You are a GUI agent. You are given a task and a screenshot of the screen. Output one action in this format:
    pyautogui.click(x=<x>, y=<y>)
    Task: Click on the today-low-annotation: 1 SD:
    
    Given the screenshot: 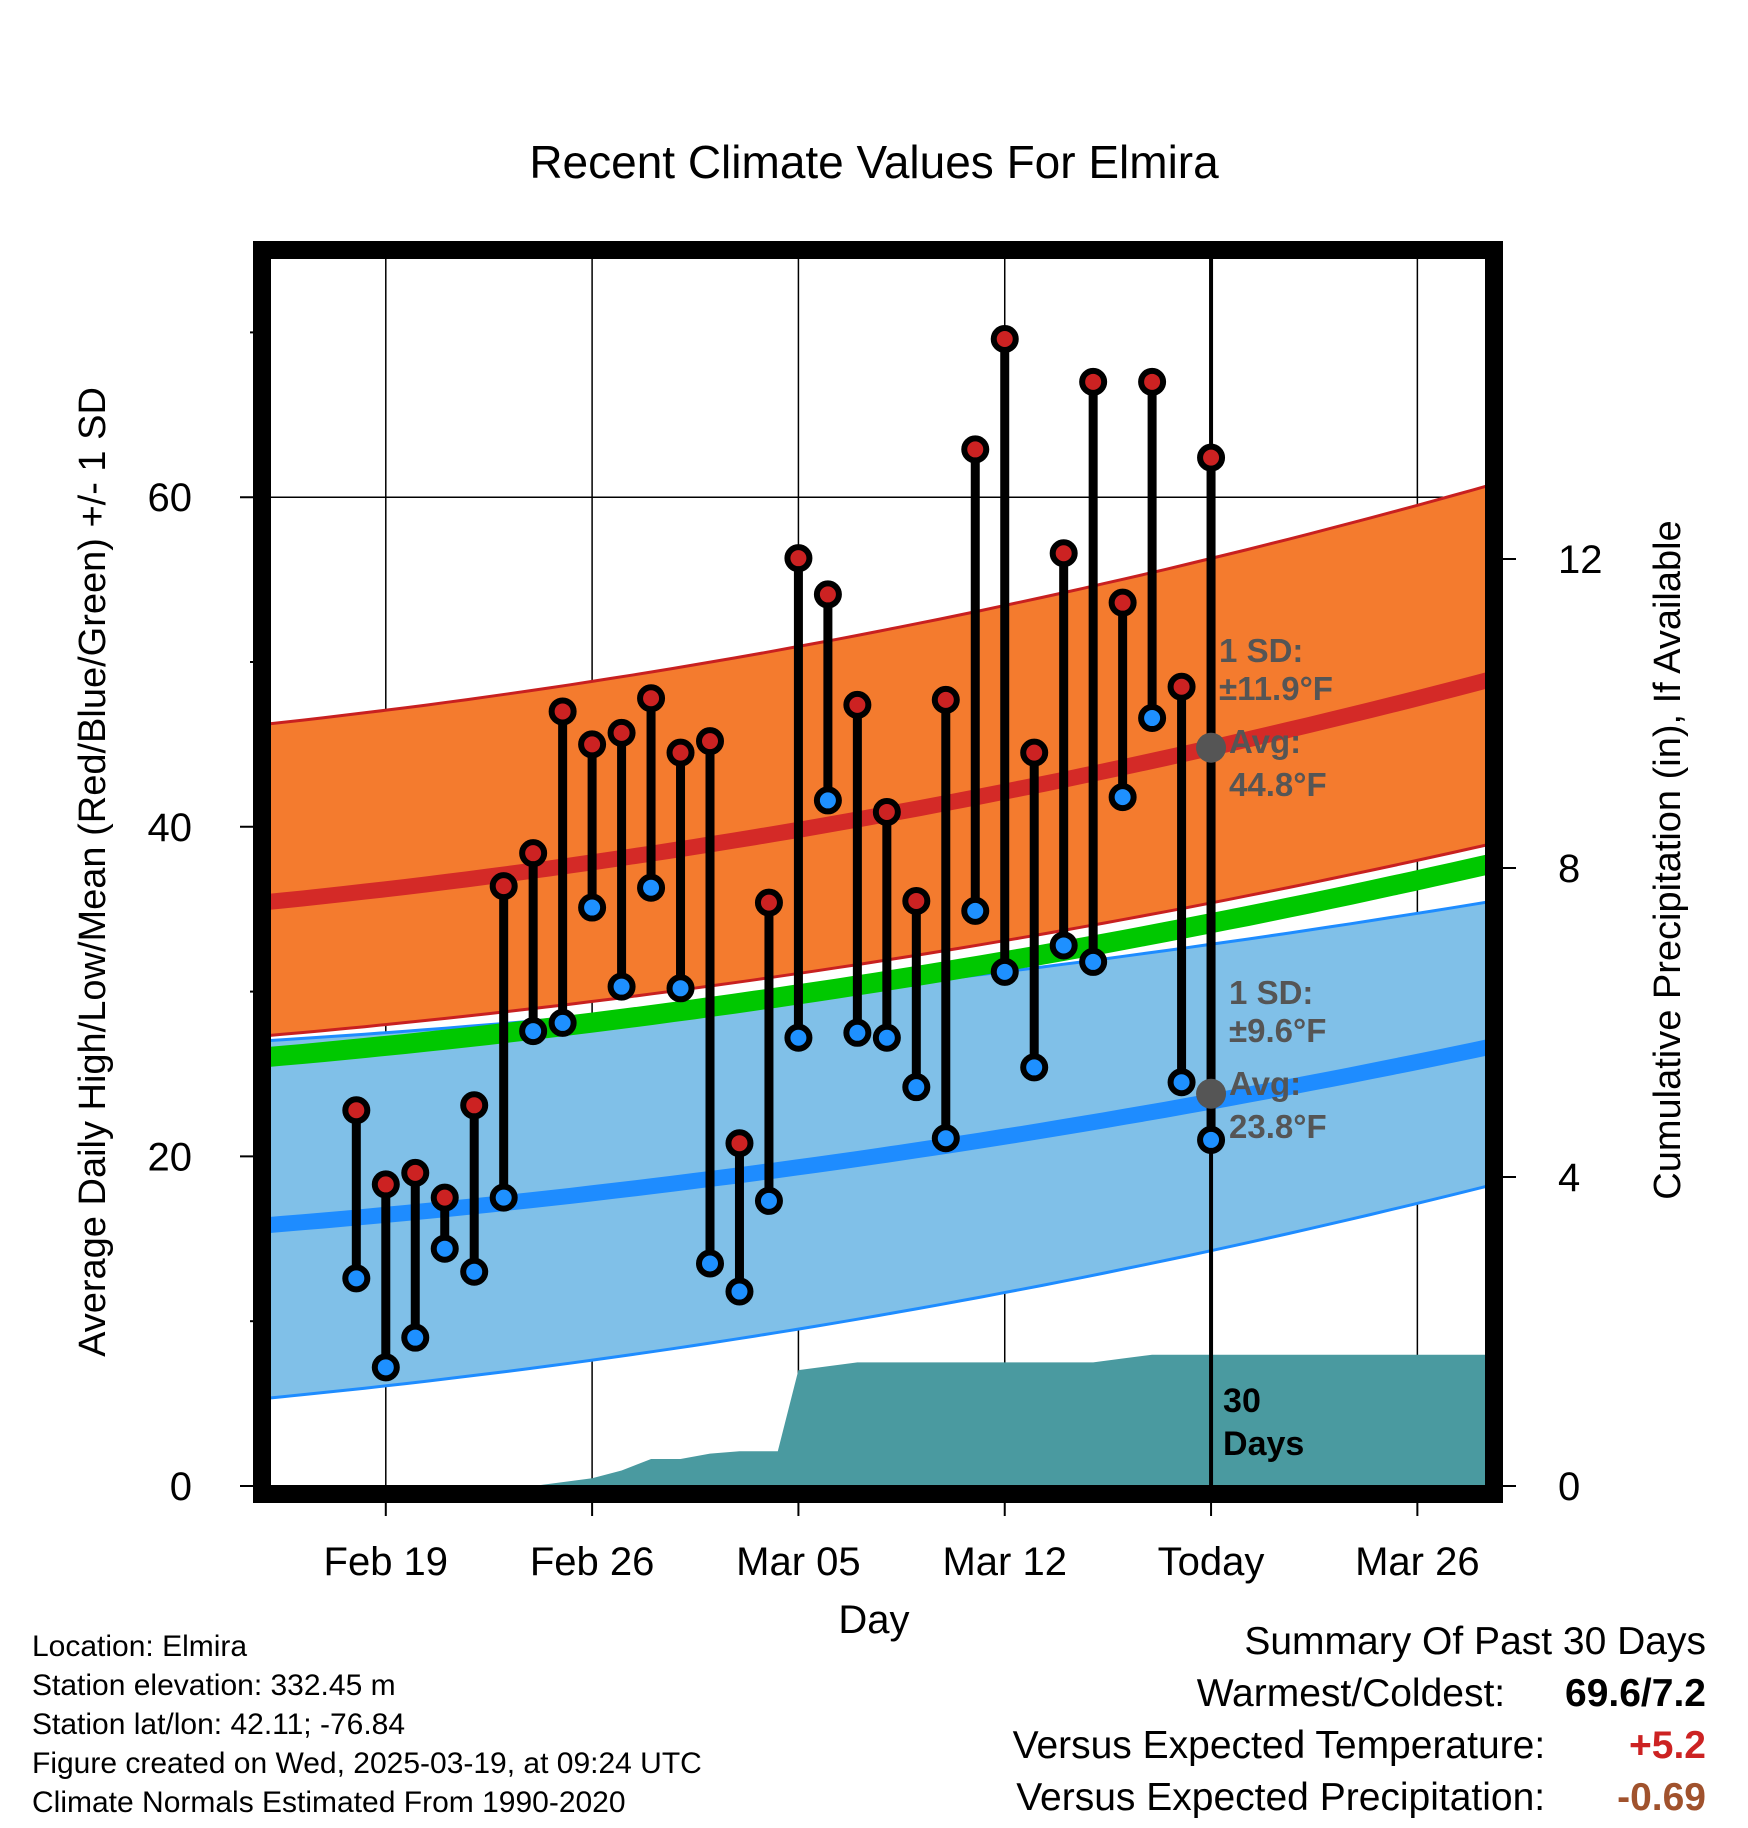 What is the action you would take?
    pyautogui.click(x=1271, y=992)
    